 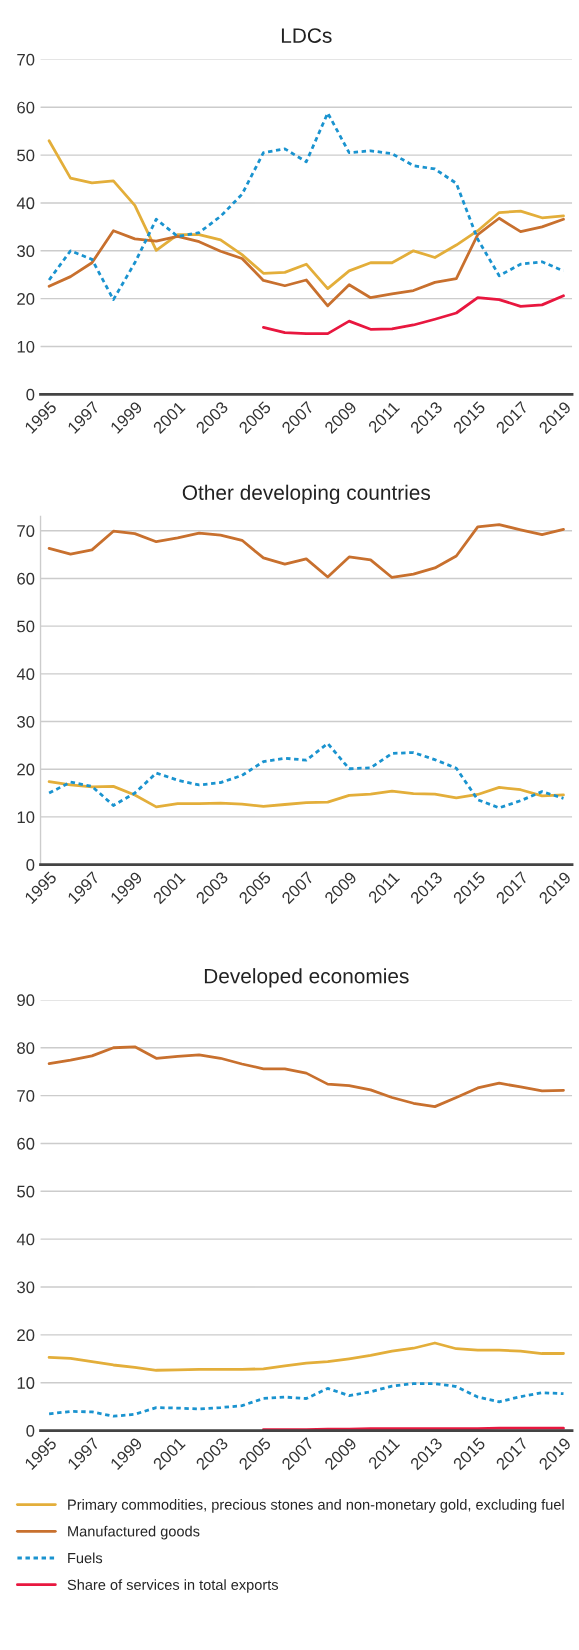 What do you see at coordinates (306, 35) in the screenshot?
I see `chart-title: LDCs` at bounding box center [306, 35].